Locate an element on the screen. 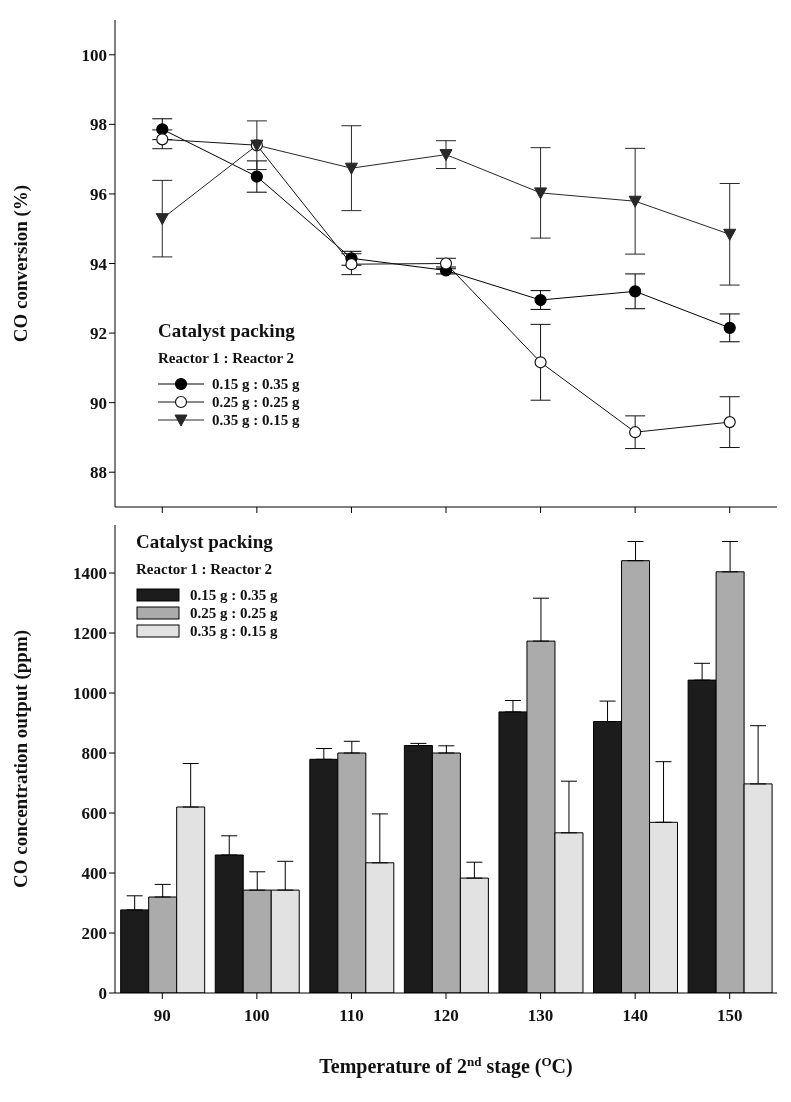  y-tick-label: 96 is located at coordinates (98, 194).